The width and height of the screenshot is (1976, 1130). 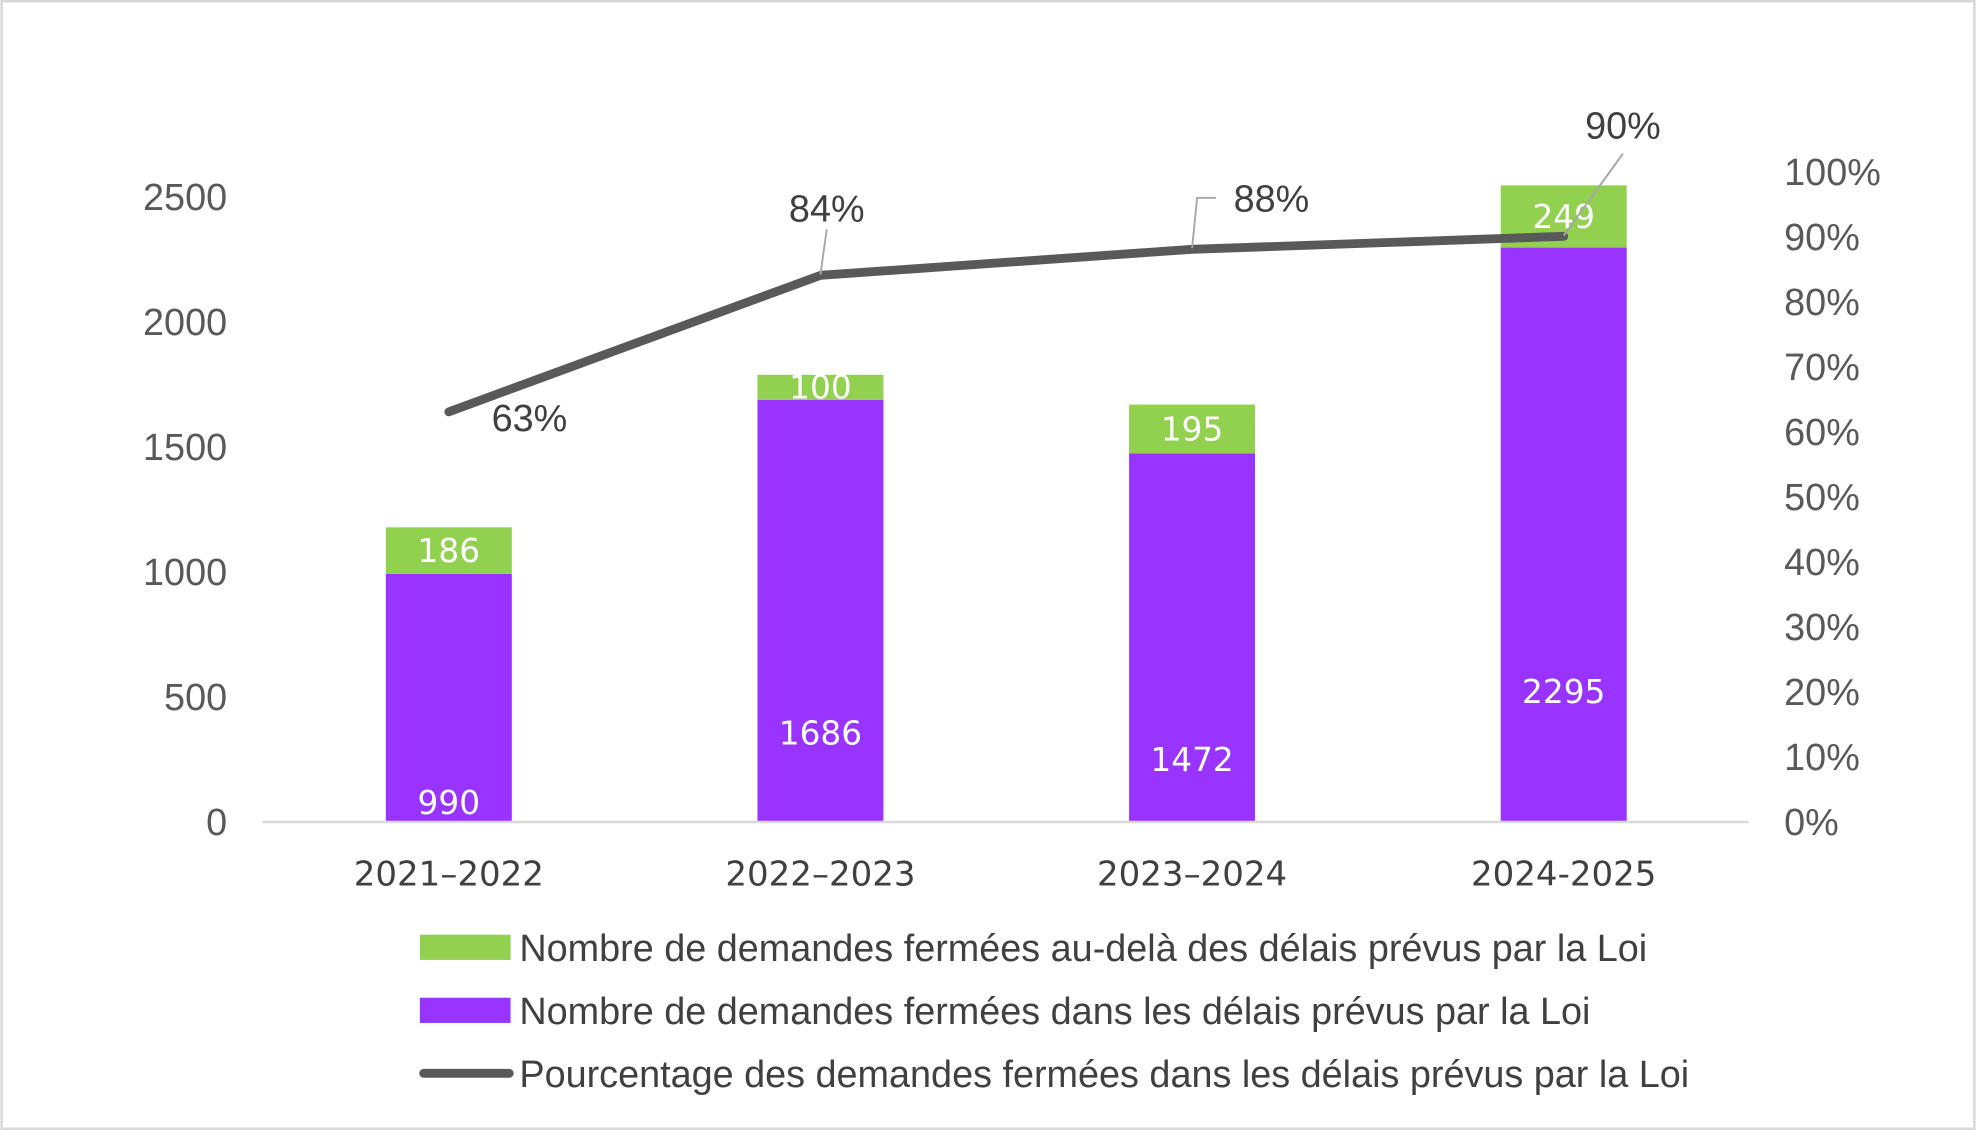 I want to click on right-tick-label: 30%, so click(x=1822, y=628).